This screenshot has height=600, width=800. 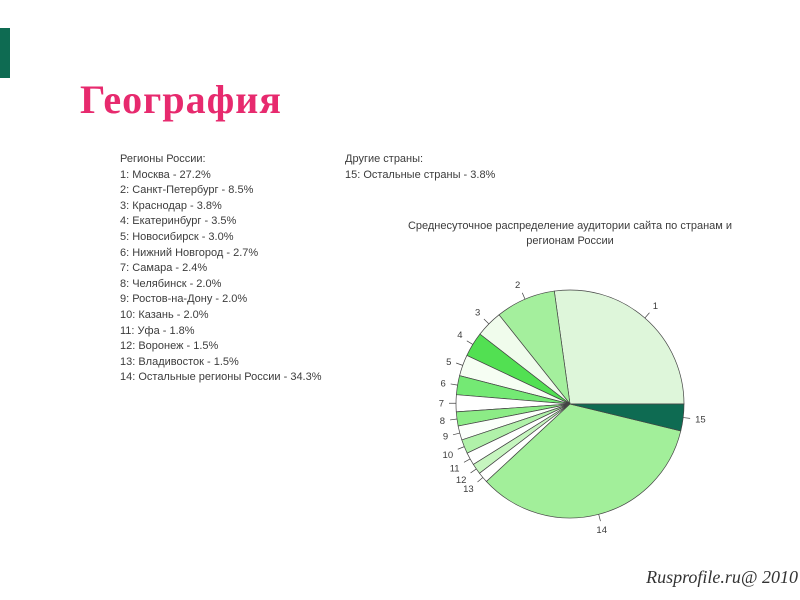 What do you see at coordinates (722, 577) in the screenshot?
I see `footer-credit: Rusprofile.ru@ 2010` at bounding box center [722, 577].